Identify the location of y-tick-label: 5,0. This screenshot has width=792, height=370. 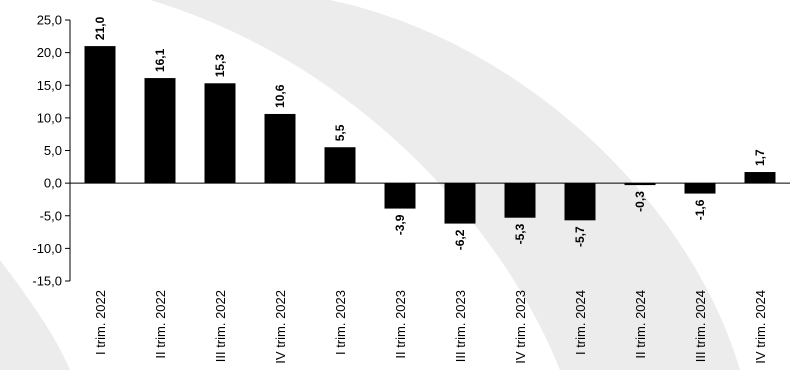
(53, 150).